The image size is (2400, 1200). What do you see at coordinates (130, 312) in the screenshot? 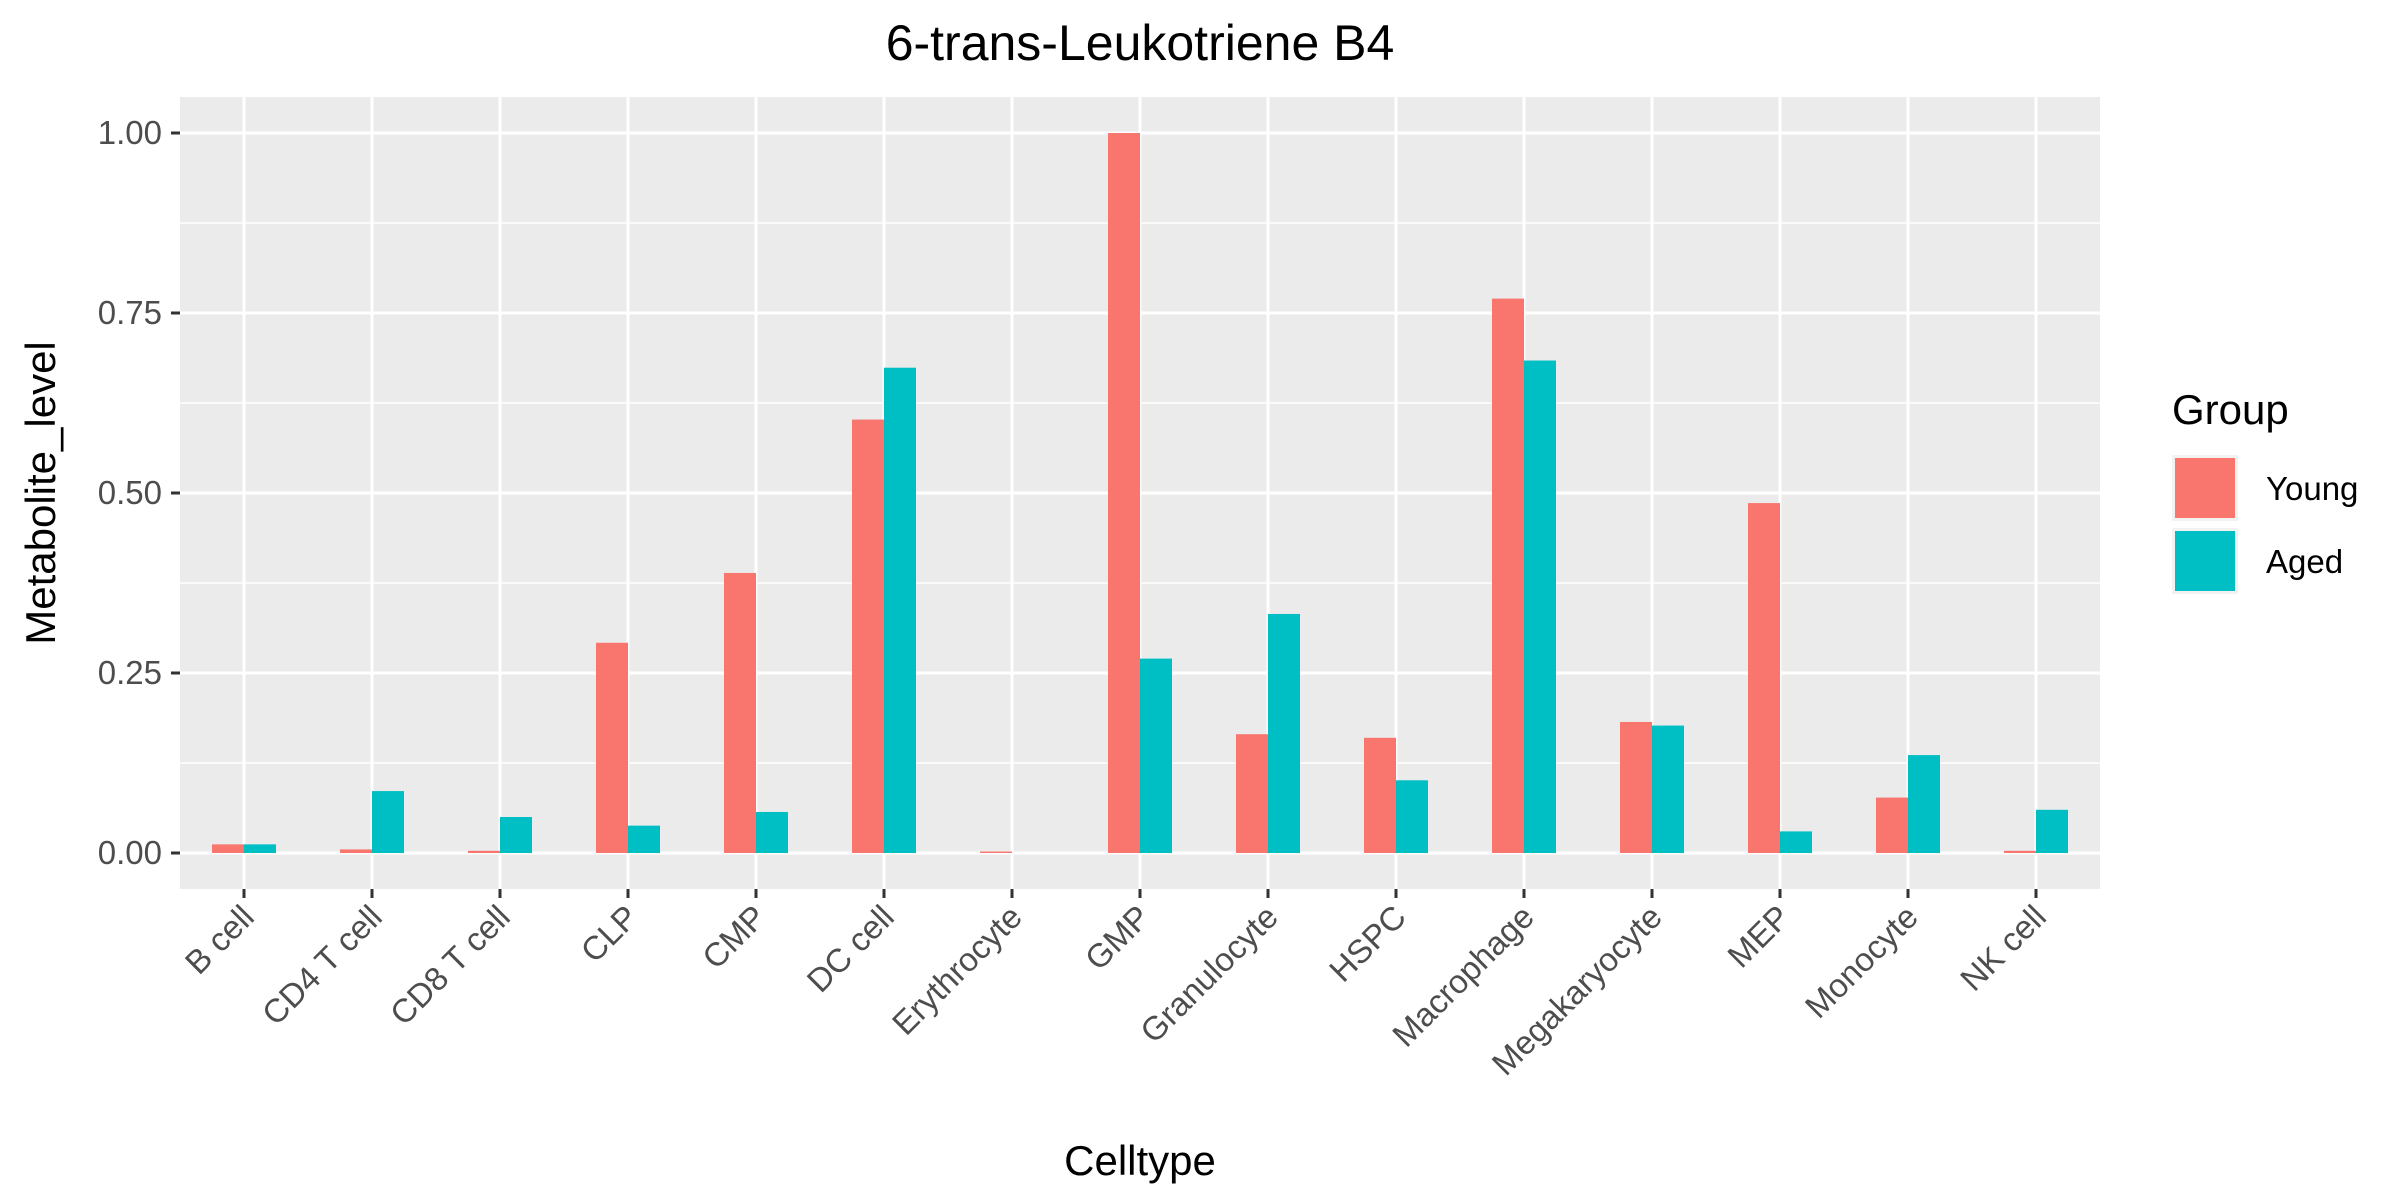
I see `y-tick-label: 0.75` at bounding box center [130, 312].